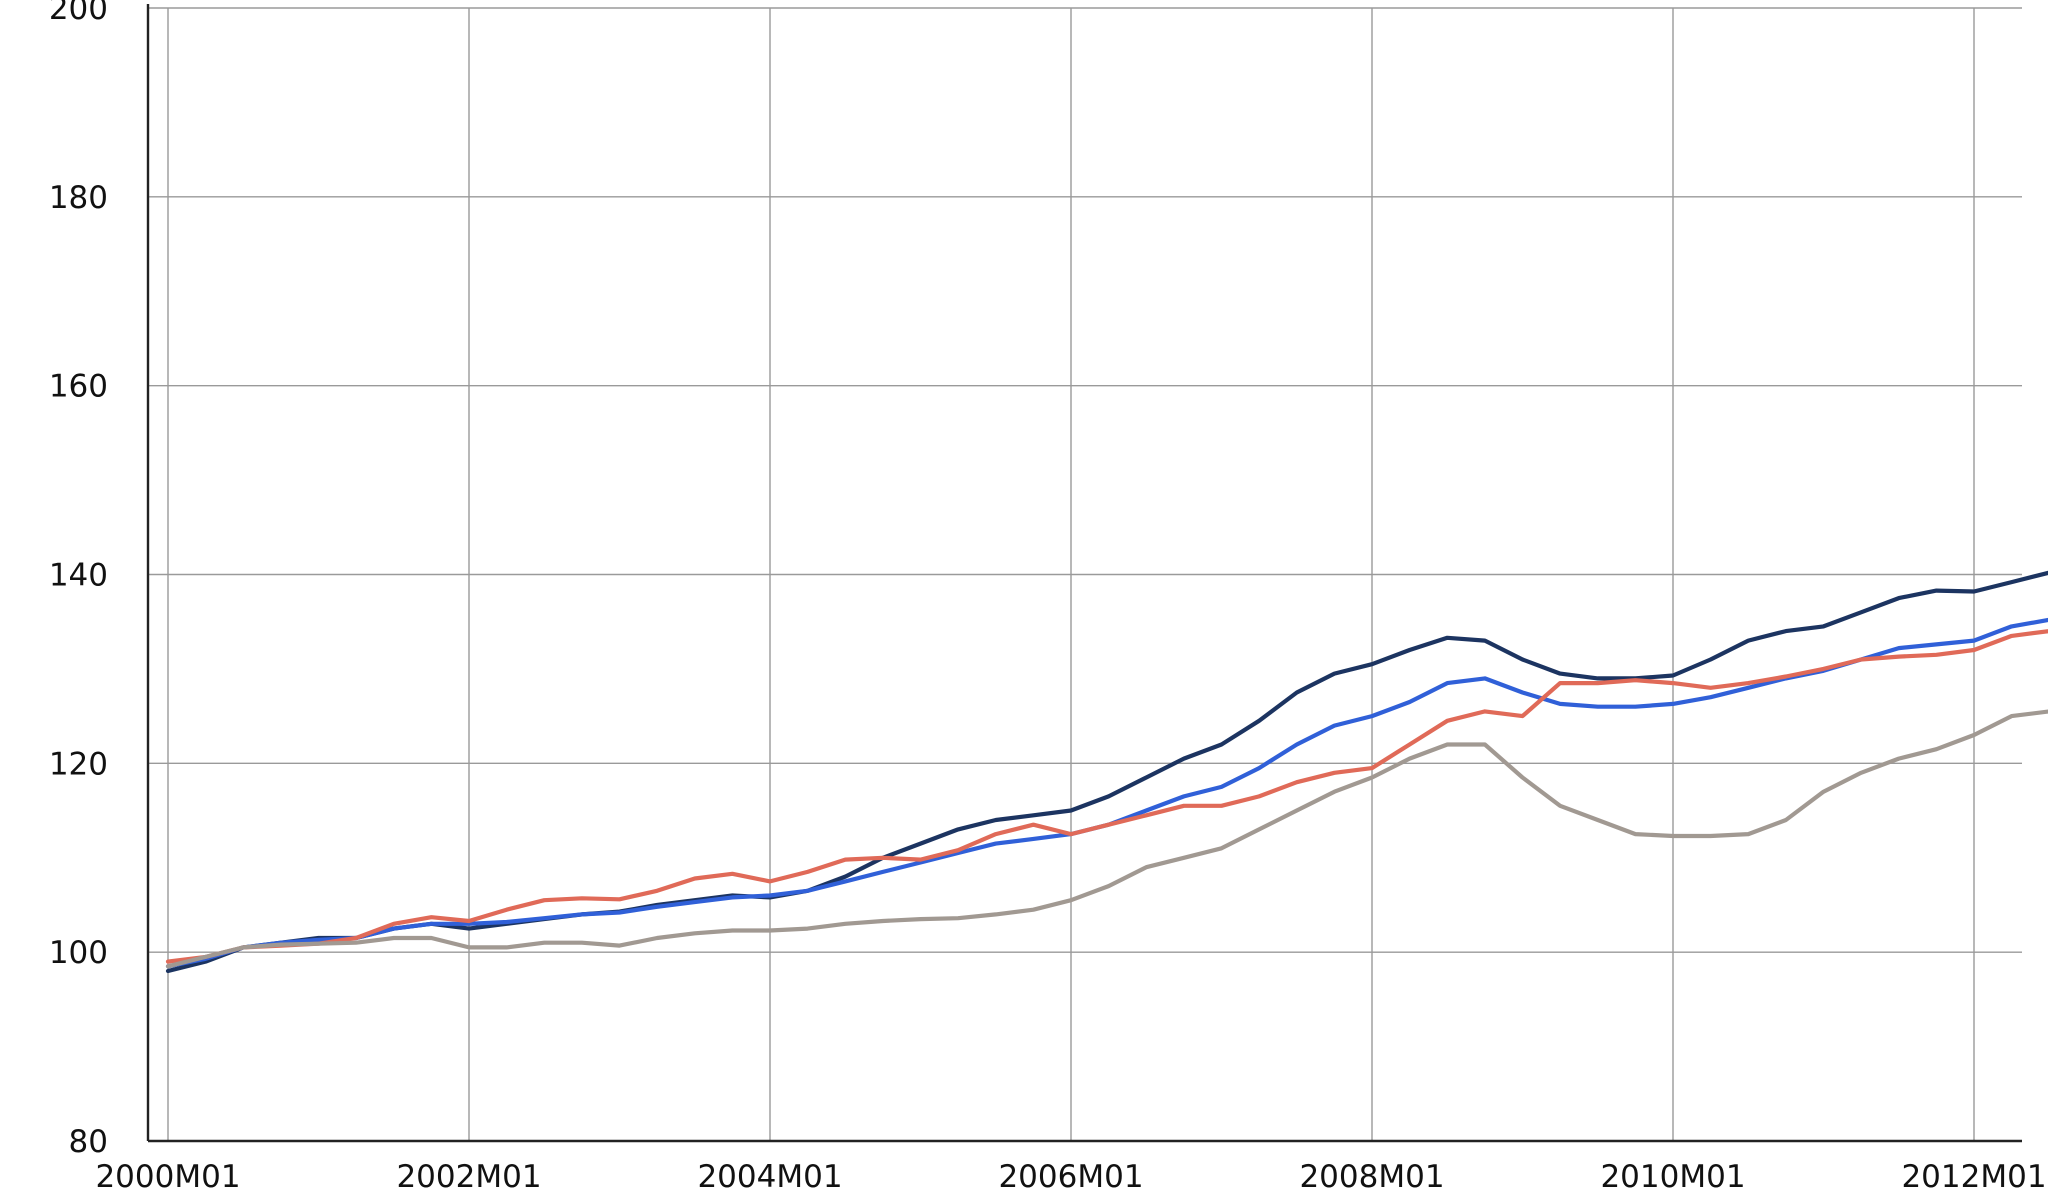 This screenshot has height=1199, width=2048. What do you see at coordinates (78, 198) in the screenshot?
I see `y-tick-label: 180` at bounding box center [78, 198].